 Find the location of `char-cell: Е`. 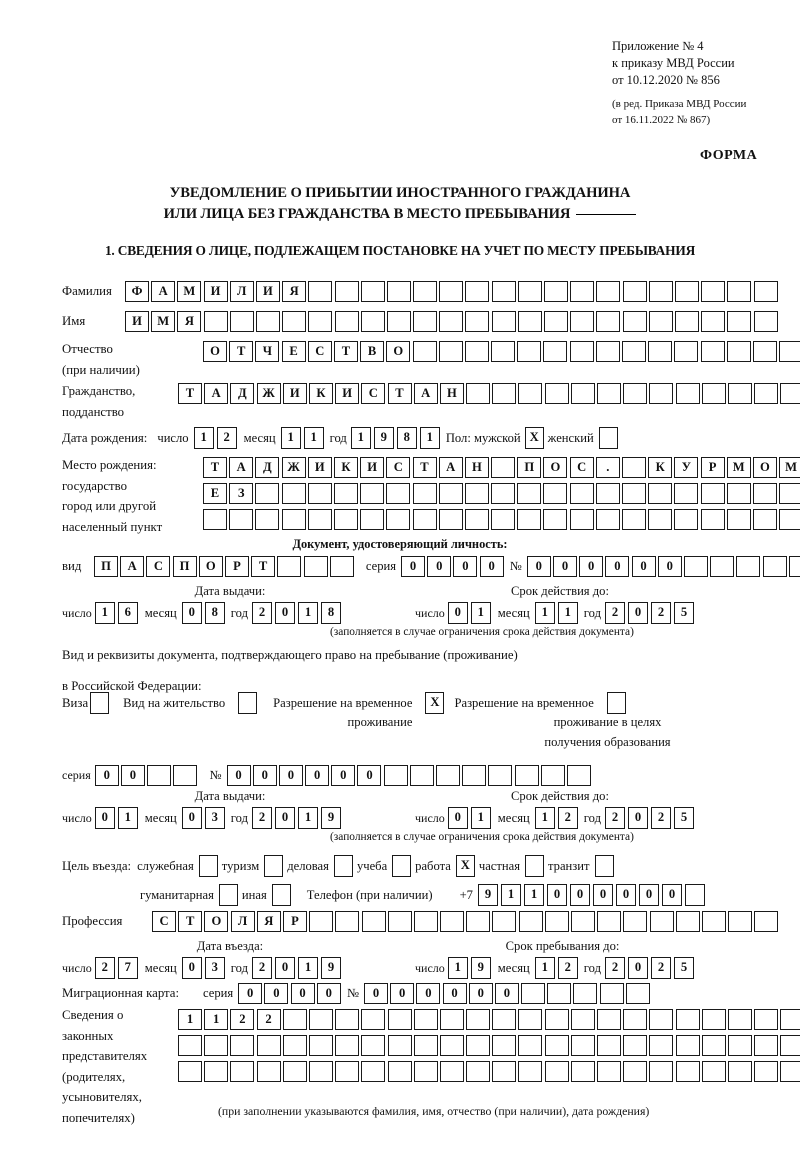

char-cell: Е is located at coordinates (215, 493).